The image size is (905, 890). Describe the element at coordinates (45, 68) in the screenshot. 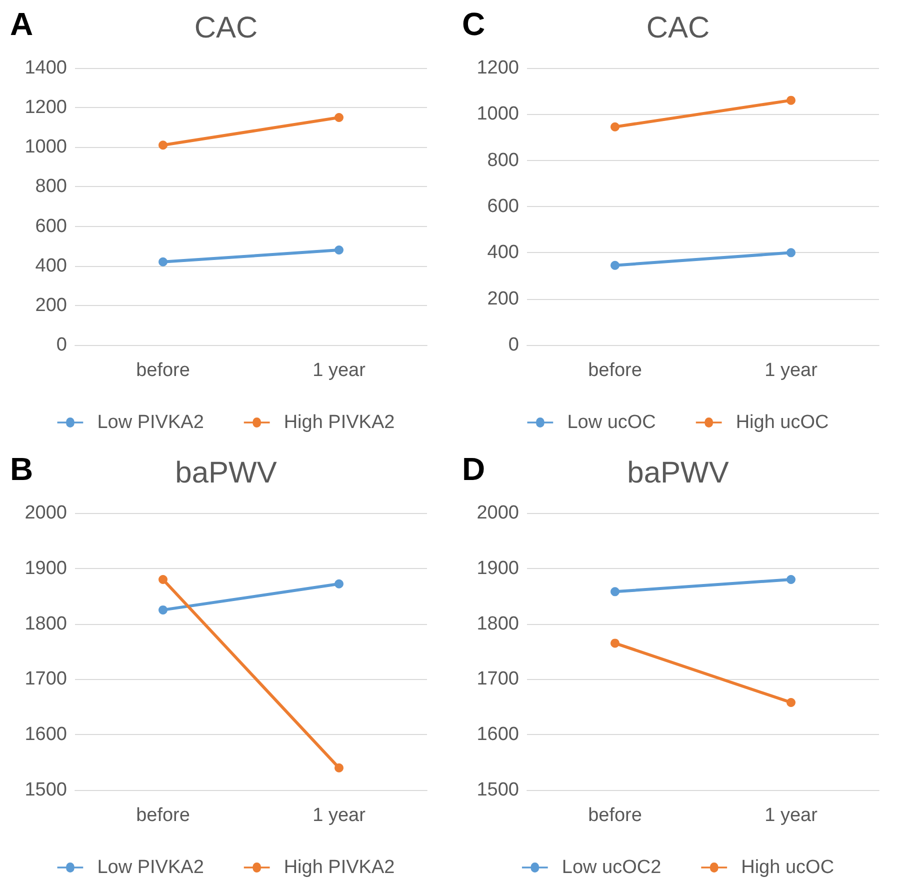

I see `y-tick-label: 1400` at that location.